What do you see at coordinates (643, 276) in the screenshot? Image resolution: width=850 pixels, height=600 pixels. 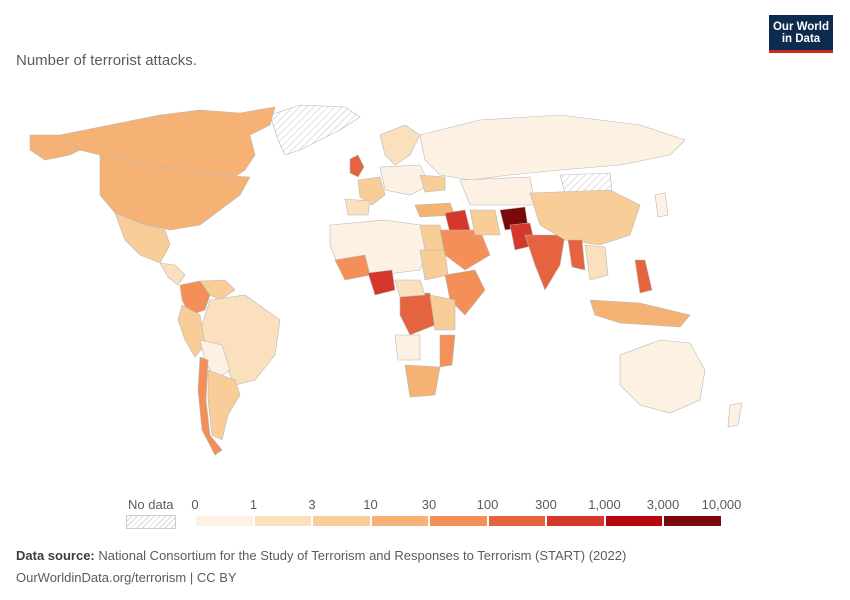 I see `country-philippines` at bounding box center [643, 276].